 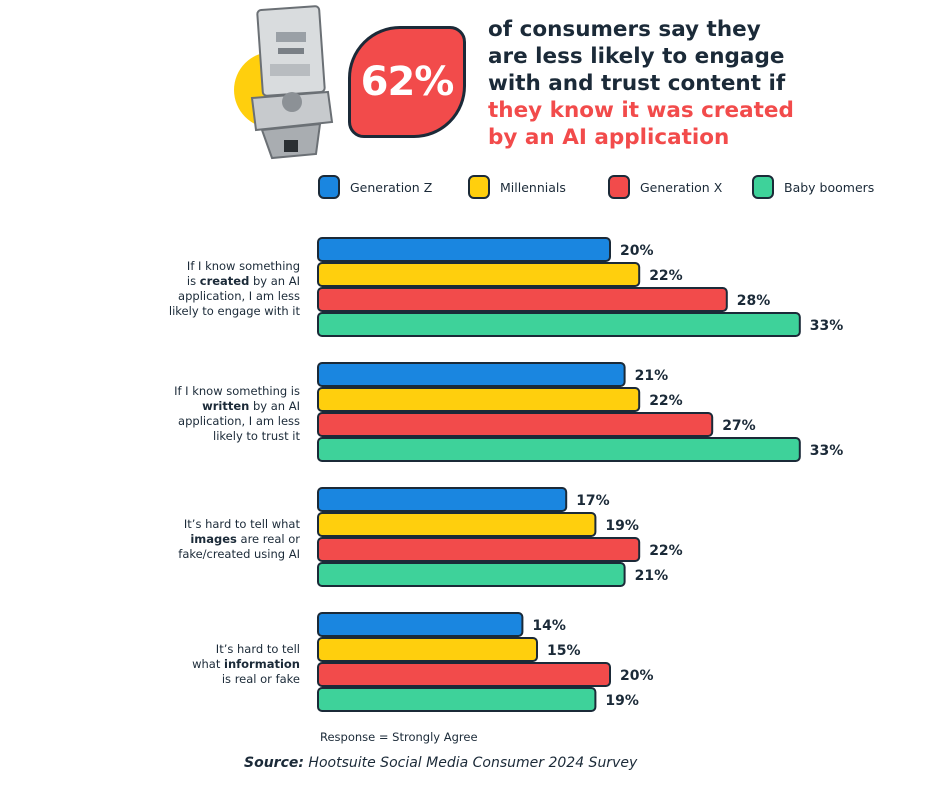 What do you see at coordinates (391, 187) in the screenshot?
I see `legend-label-generation-z: Generation Z` at bounding box center [391, 187].